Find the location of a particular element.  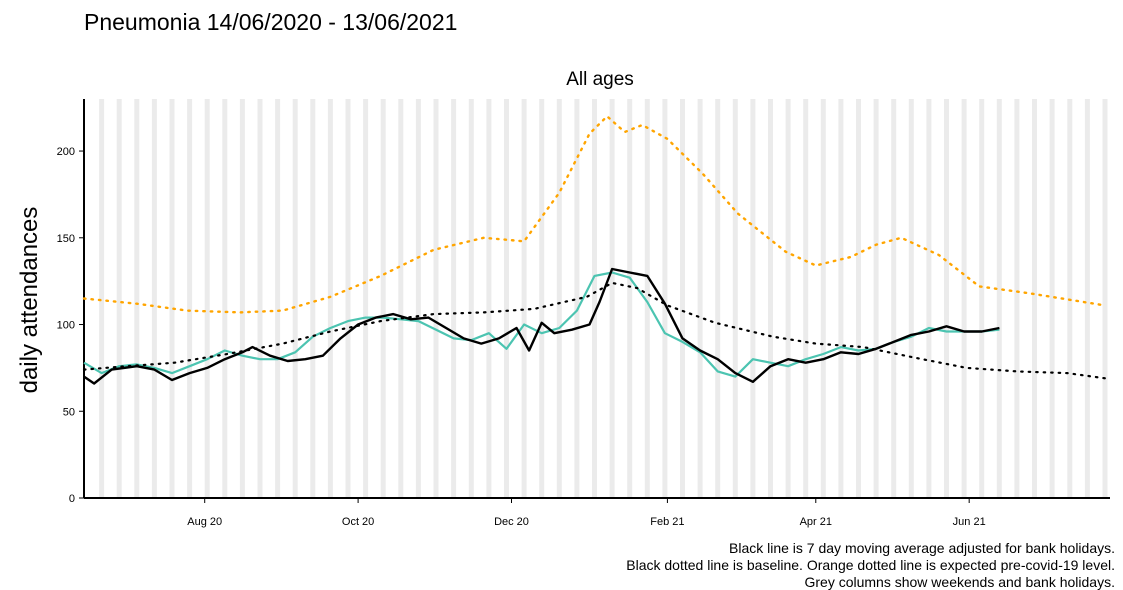

x-tick-label: Aug 20 is located at coordinates (204, 522).